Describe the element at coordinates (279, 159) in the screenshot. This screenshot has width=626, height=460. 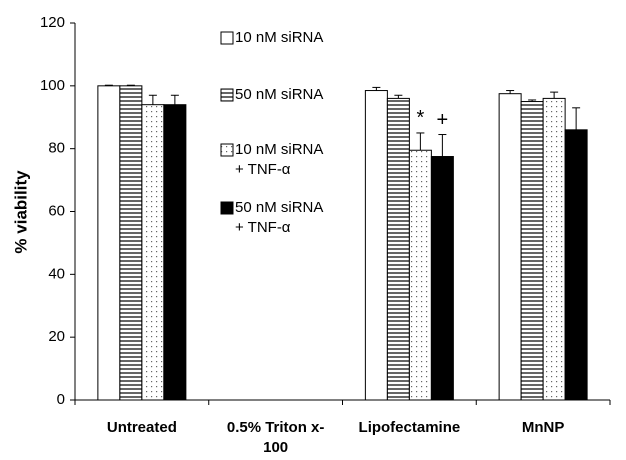
I see `legend-label: 10 nM siRNA + TNF-α` at that location.